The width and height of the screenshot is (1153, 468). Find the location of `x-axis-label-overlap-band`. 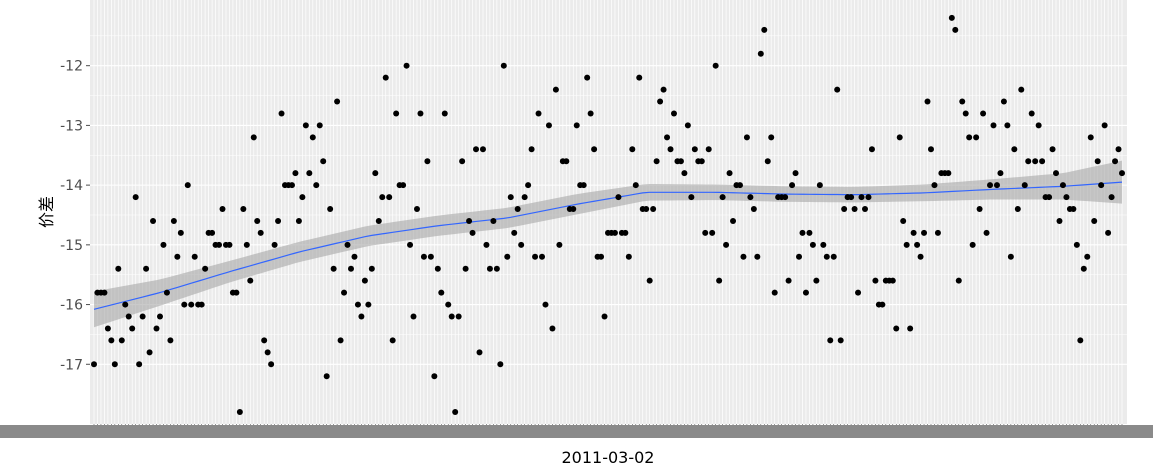

x-axis-label-overlap-band is located at coordinates (576, 431).